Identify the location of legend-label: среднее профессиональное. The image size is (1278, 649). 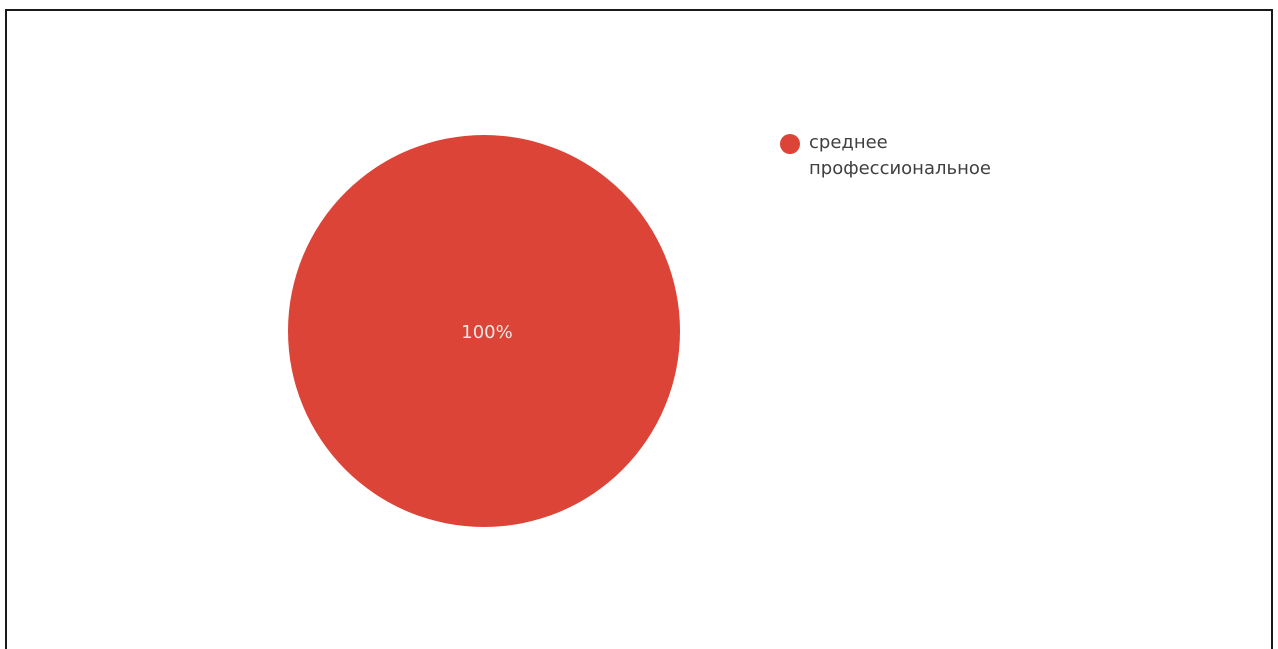
(900, 155).